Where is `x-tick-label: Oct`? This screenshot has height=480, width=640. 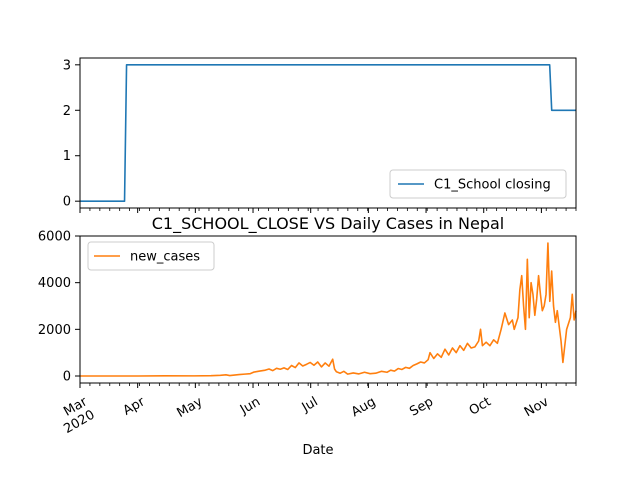
x-tick-label: Oct is located at coordinates (480, 406).